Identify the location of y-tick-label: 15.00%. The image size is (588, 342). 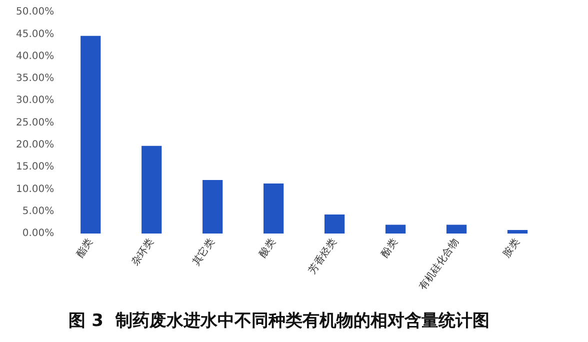
(35, 167).